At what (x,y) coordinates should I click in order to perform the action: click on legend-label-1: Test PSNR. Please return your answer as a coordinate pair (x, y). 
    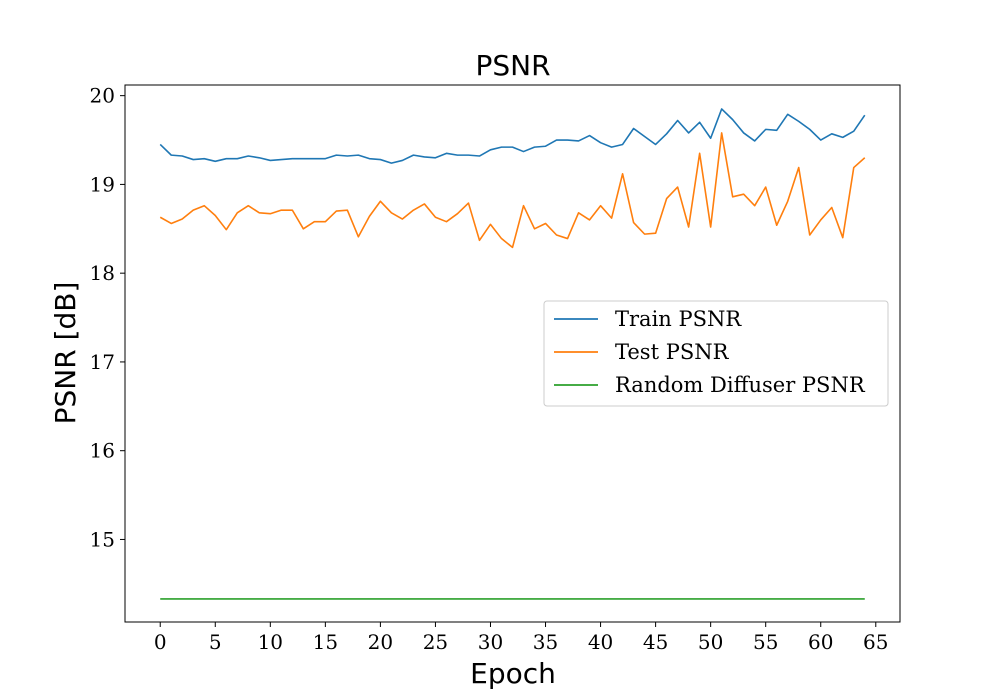
    Looking at the image, I should click on (672, 352).